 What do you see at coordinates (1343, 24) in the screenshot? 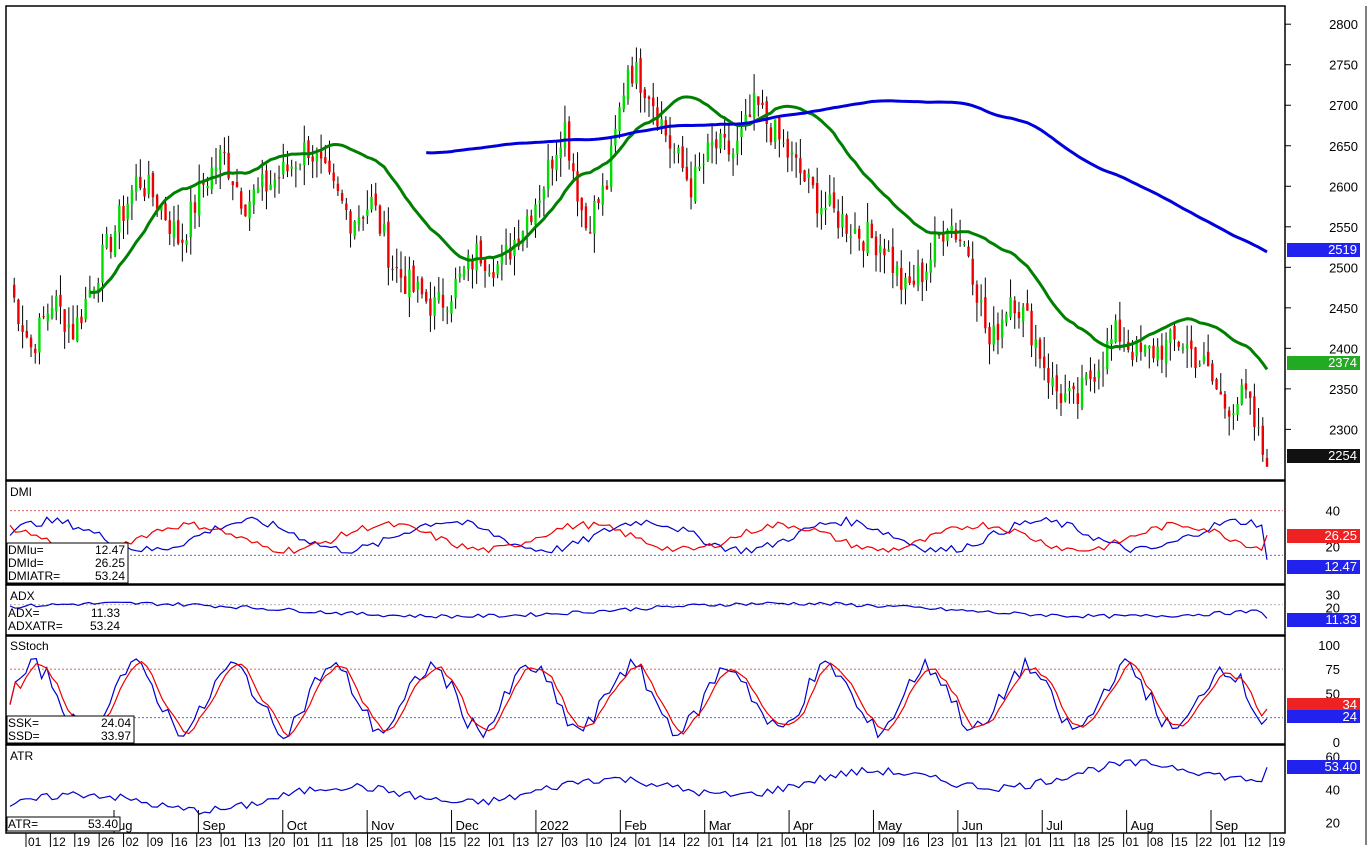
I see `price-tick-label: 2800` at bounding box center [1343, 24].